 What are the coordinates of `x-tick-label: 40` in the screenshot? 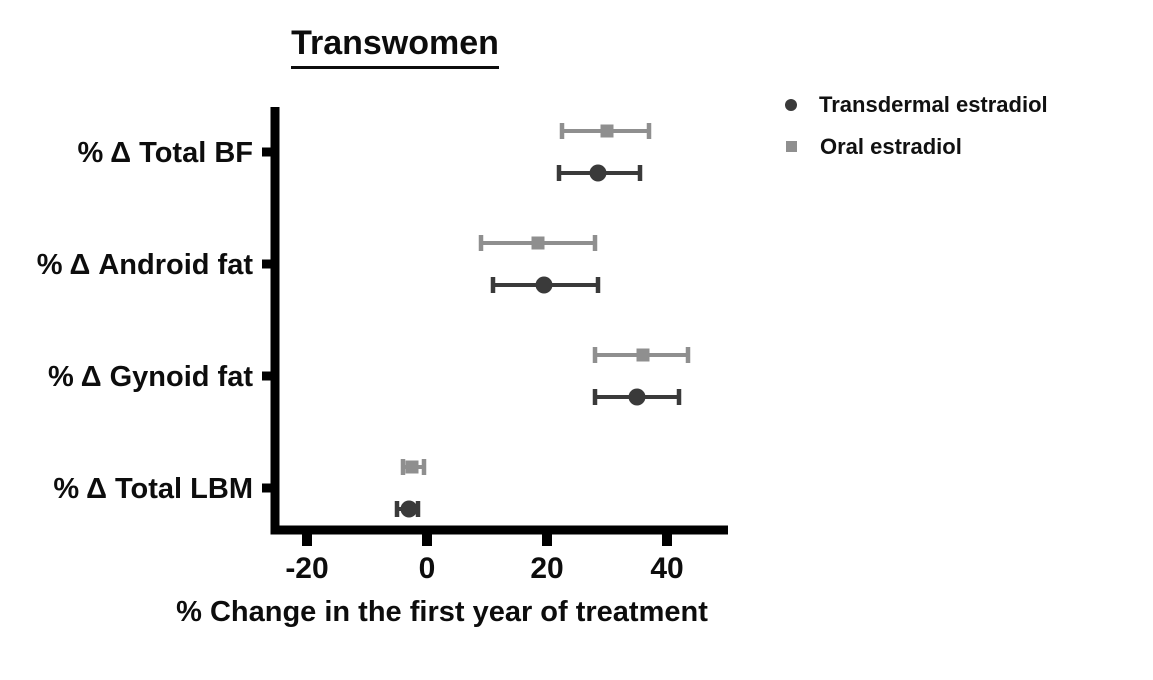 It's located at (666, 568).